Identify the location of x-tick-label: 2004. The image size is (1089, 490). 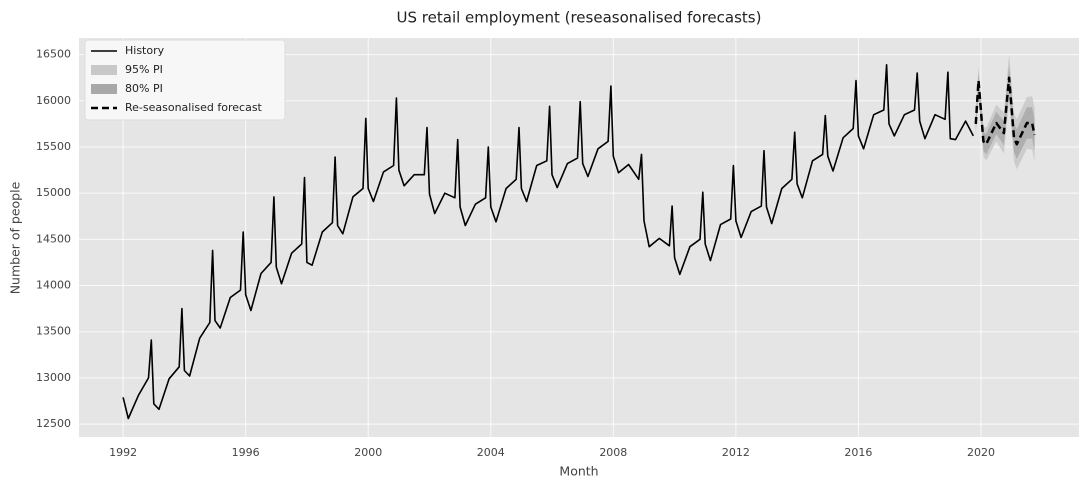
(491, 452).